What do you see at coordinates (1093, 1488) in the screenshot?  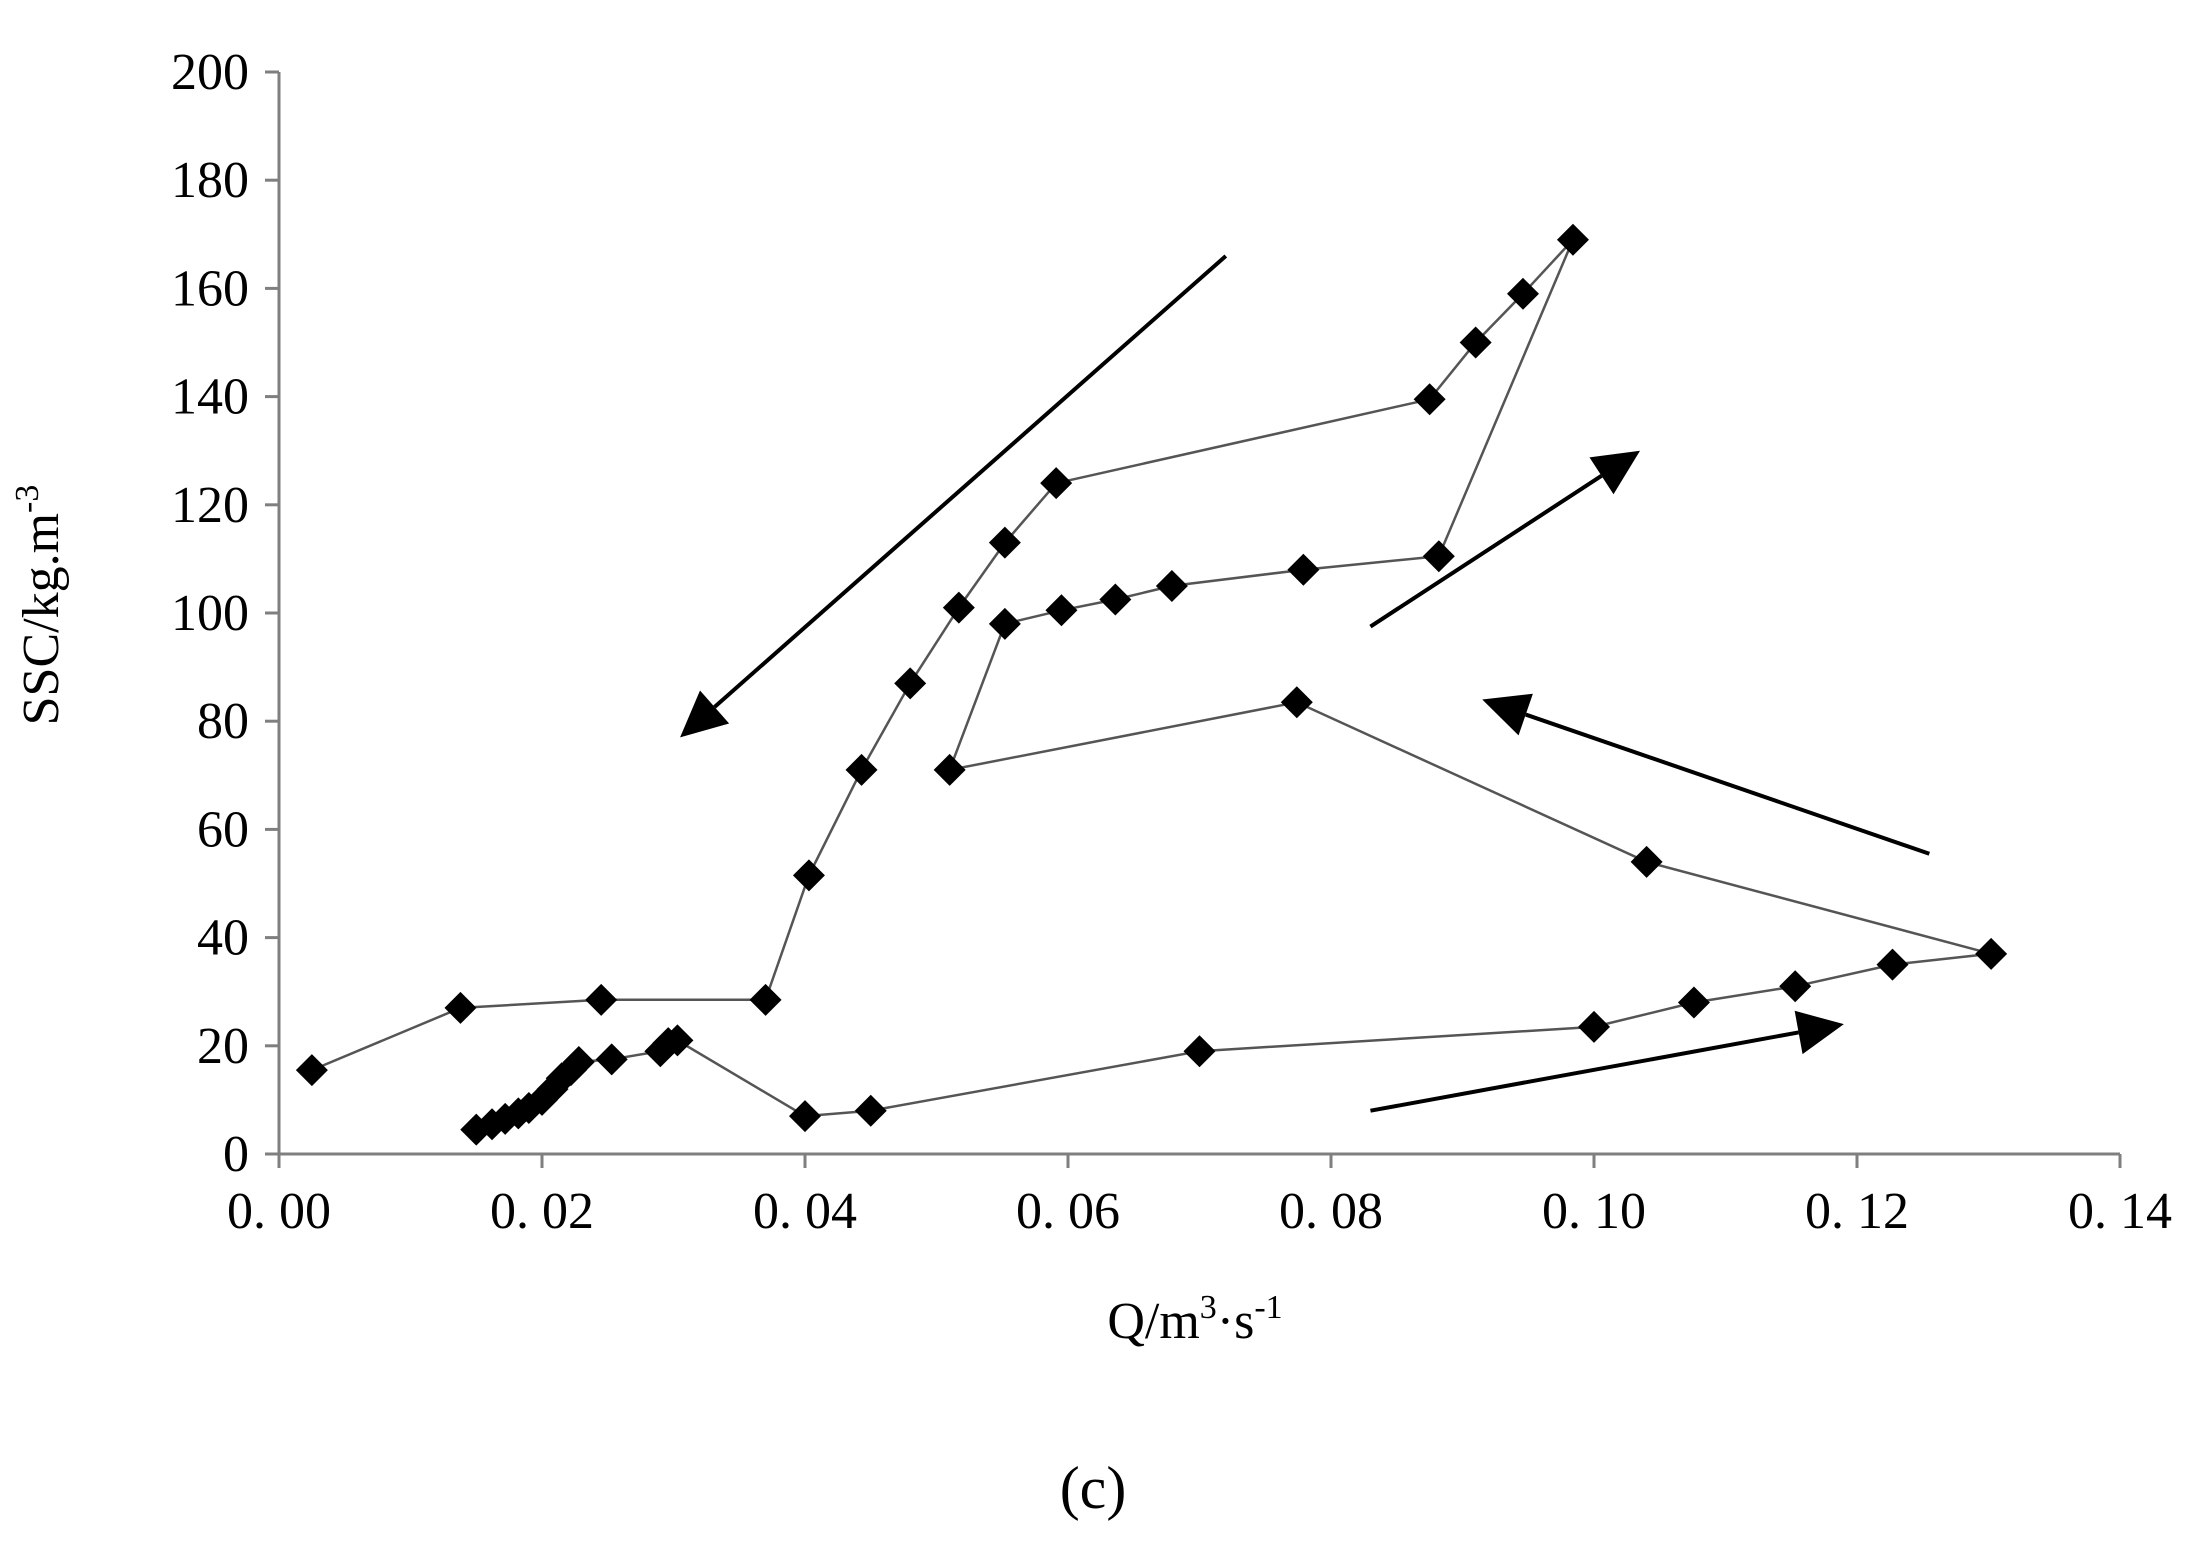 I see `panel-label: (c)` at bounding box center [1093, 1488].